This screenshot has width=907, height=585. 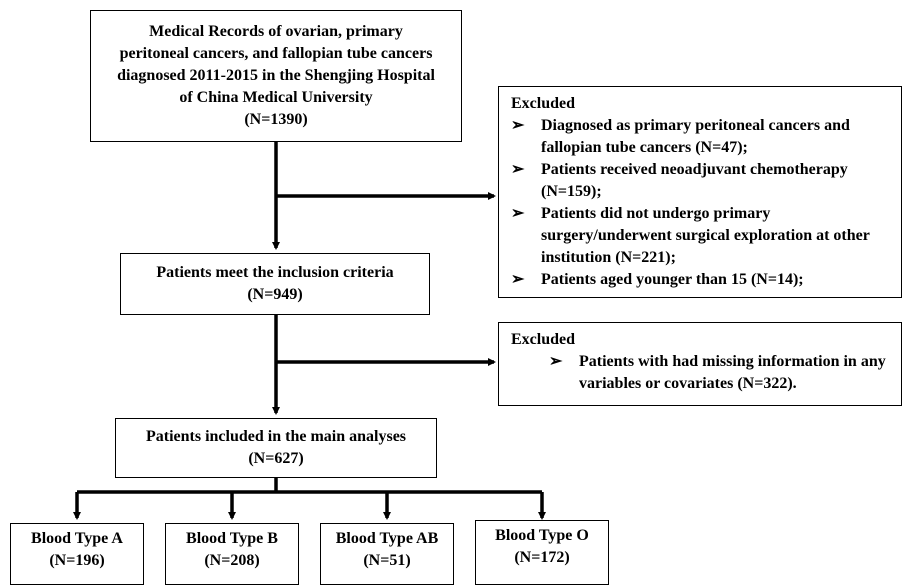 I want to click on list-item: ➢ Patients aged younger than 15 (N=14);, so click(x=702, y=280).